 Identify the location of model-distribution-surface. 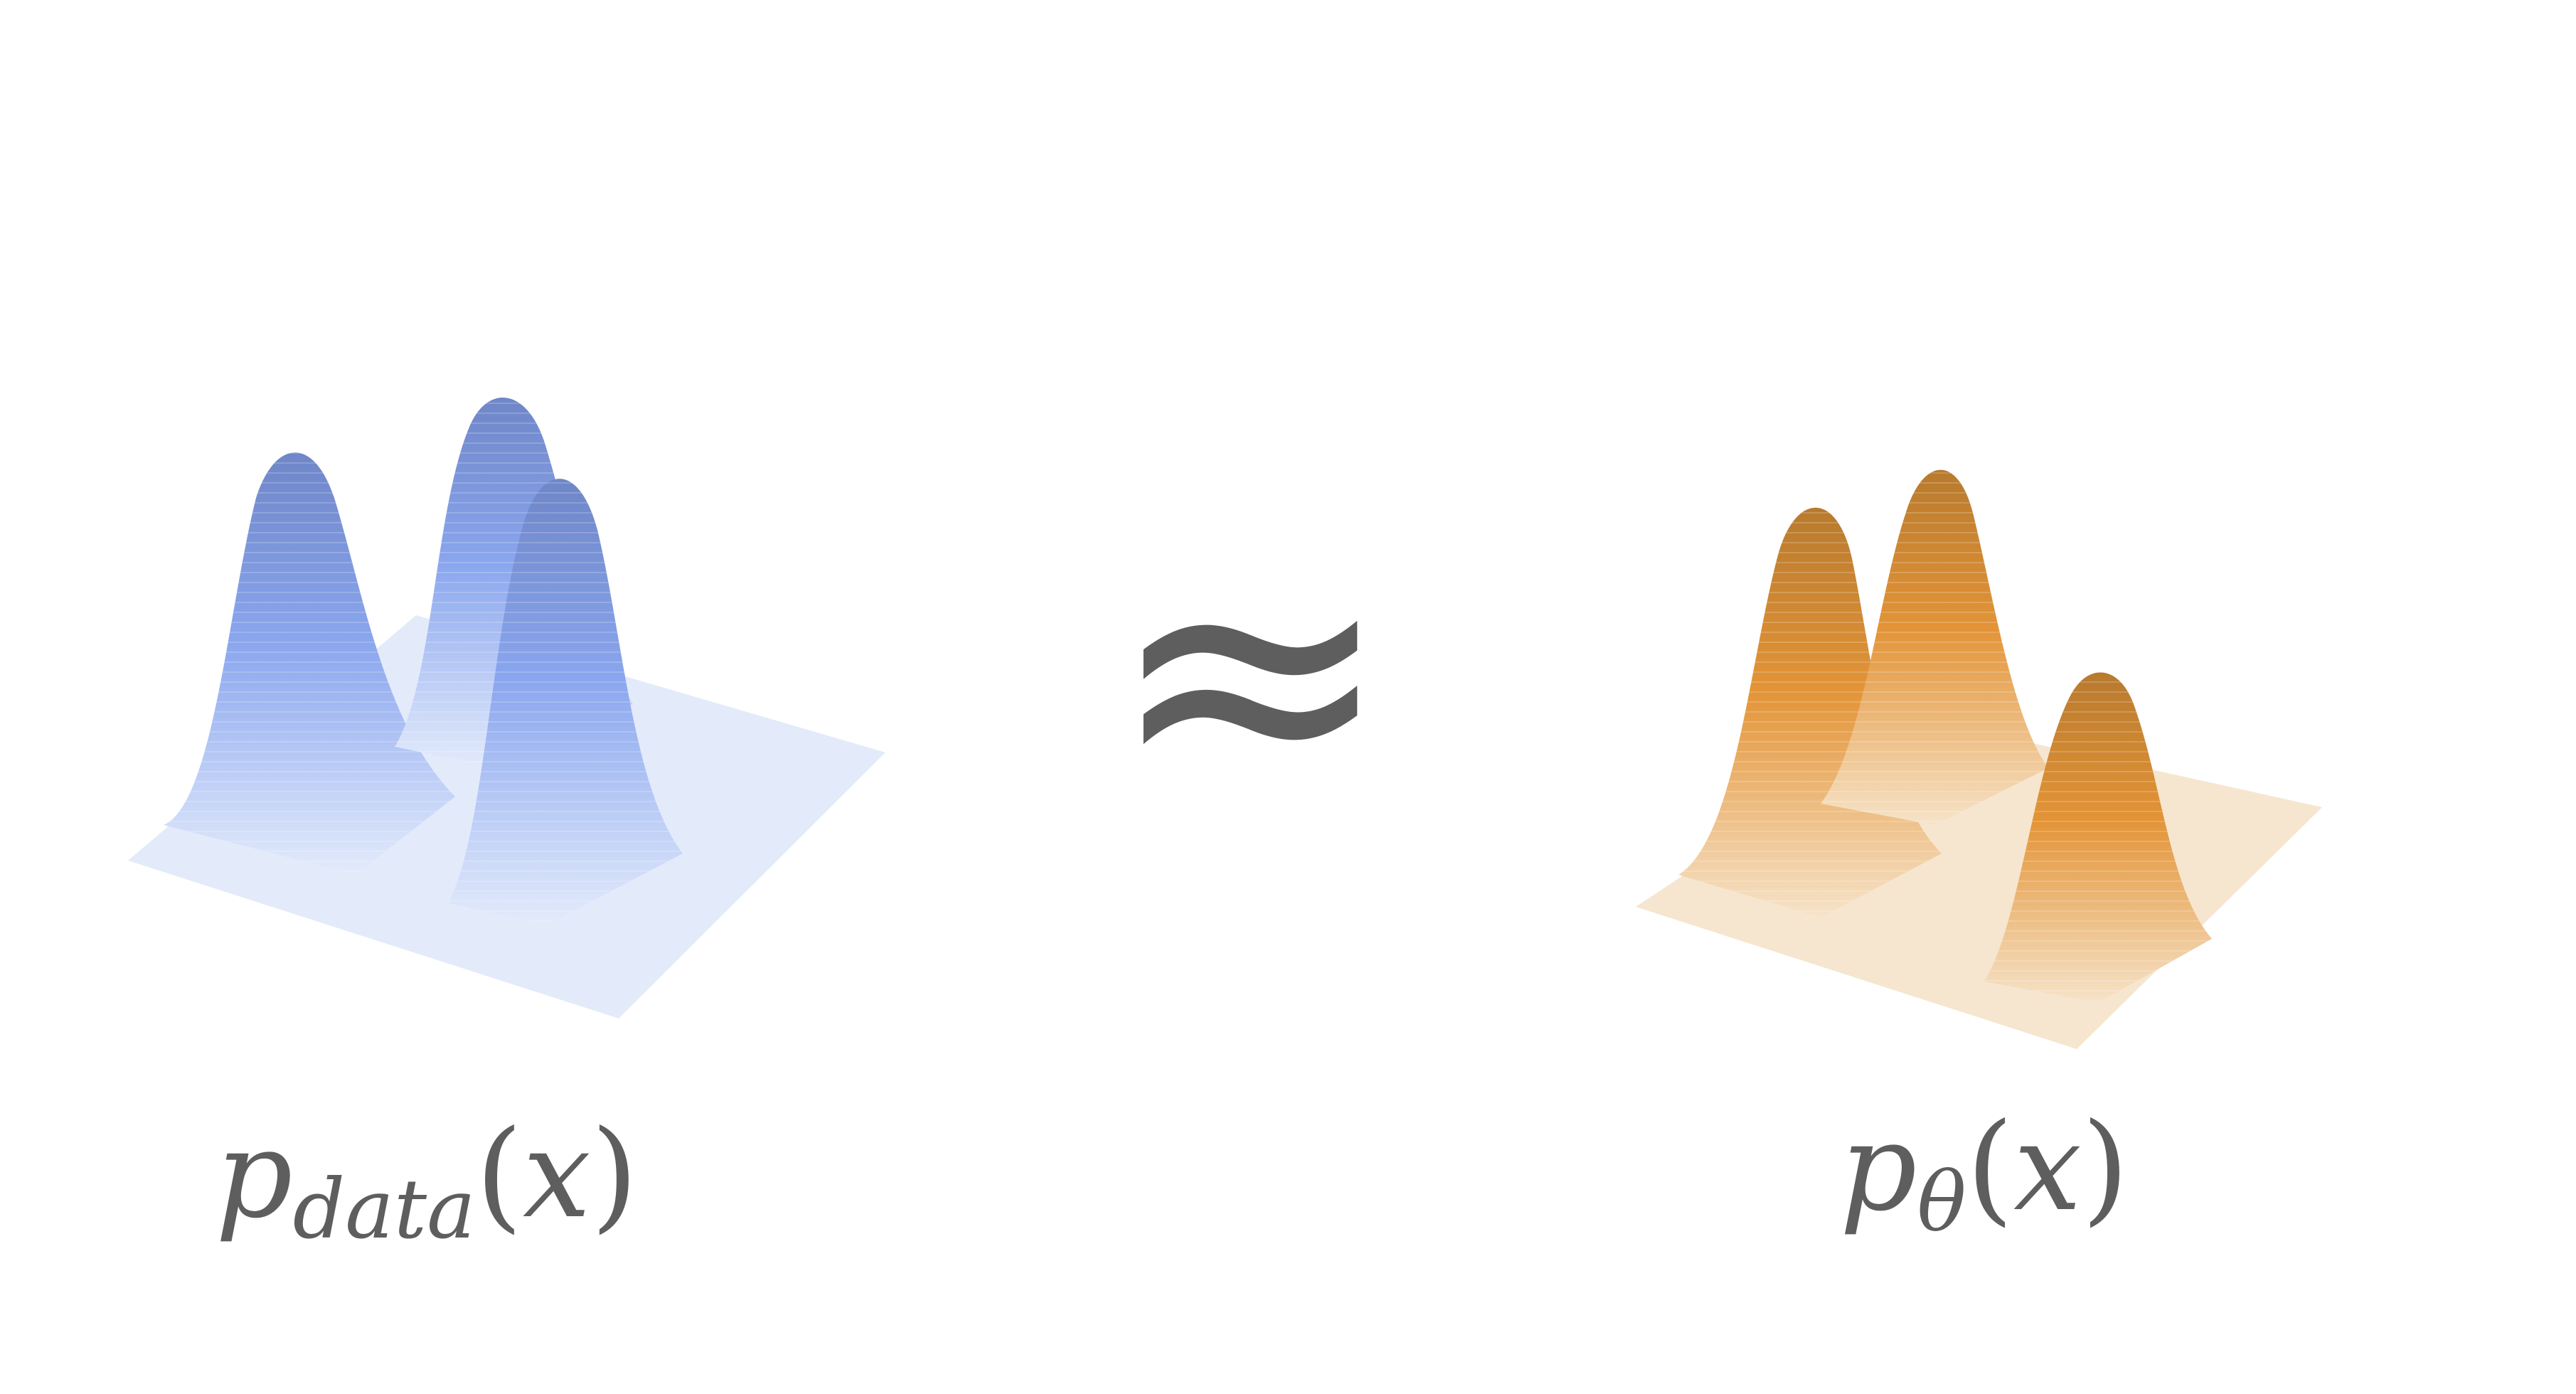
(1979, 759).